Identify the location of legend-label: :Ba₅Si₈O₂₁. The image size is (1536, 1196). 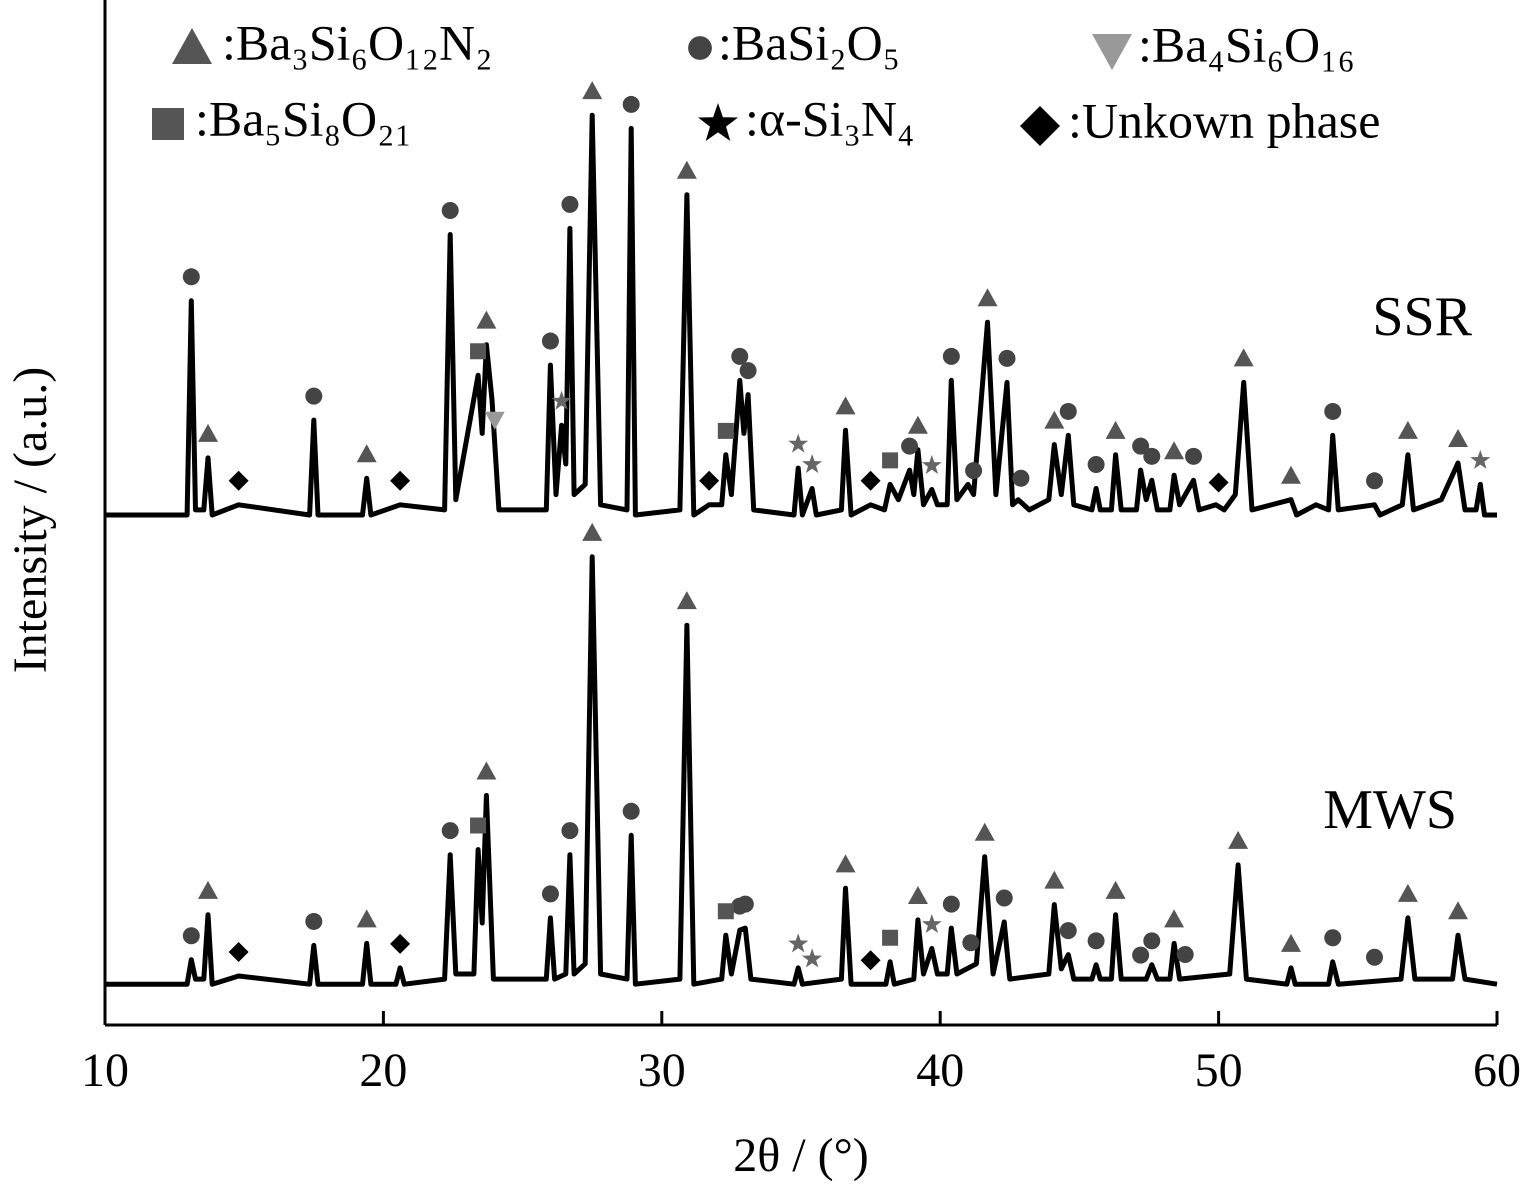
(303, 118).